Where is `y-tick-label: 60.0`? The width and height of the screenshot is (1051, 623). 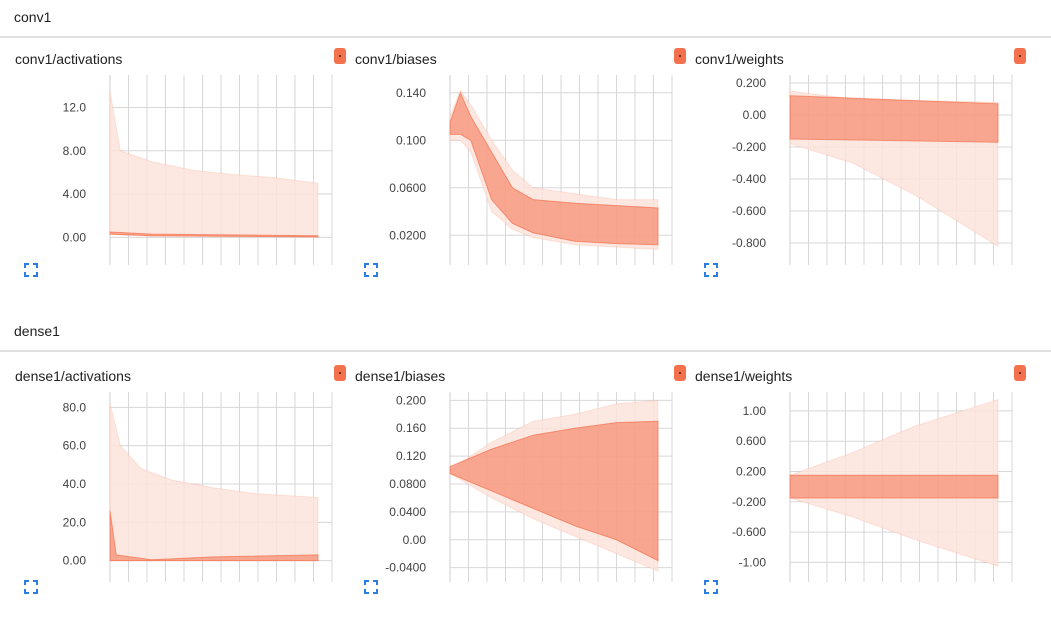 y-tick-label: 60.0 is located at coordinates (75, 446).